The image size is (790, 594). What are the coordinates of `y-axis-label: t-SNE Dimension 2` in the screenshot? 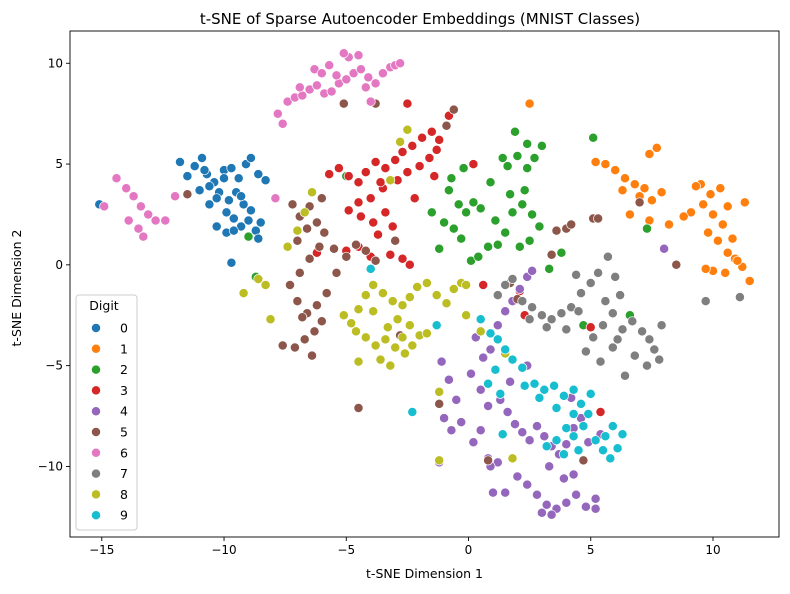 It's located at (16, 288).